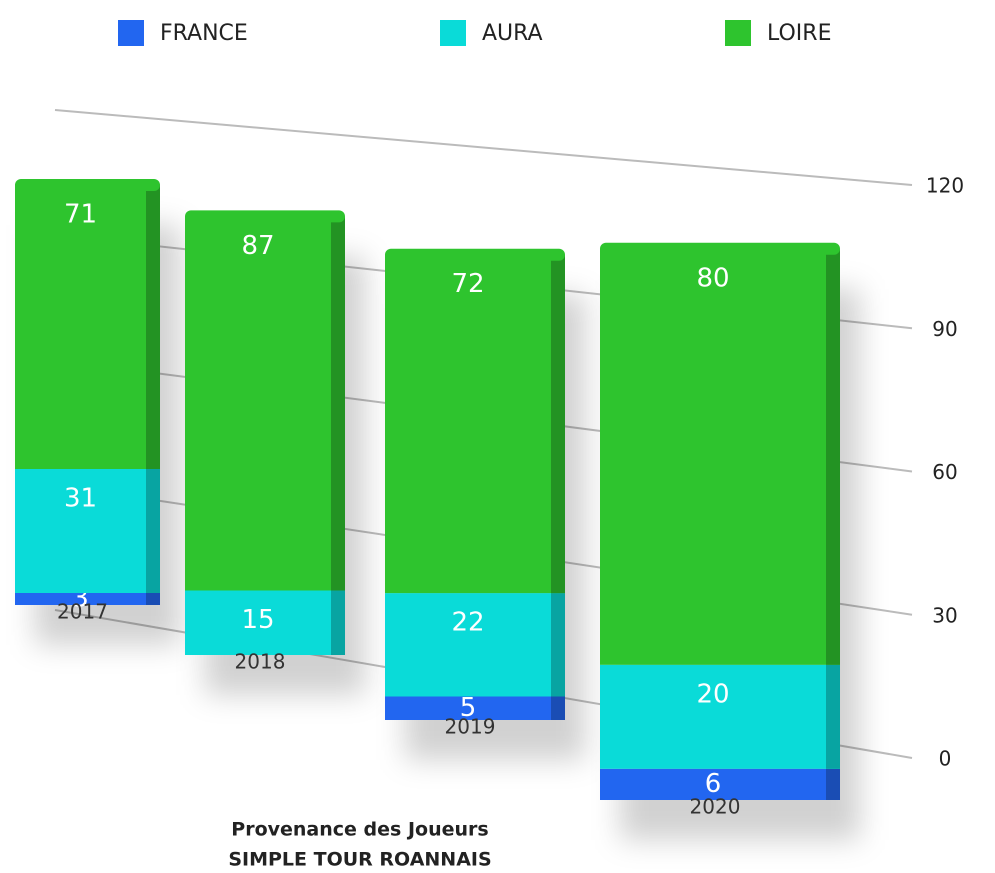 The image size is (995, 873). I want to click on data-label: 6, so click(713, 784).